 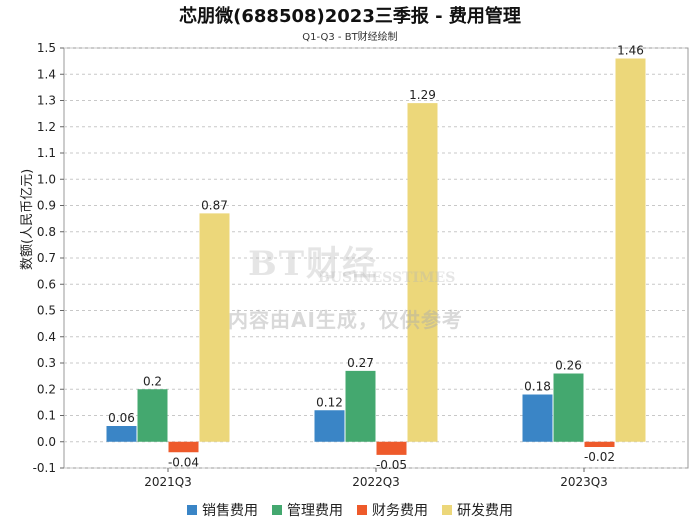 What do you see at coordinates (315, 511) in the screenshot?
I see `legend-label: 管理费用` at bounding box center [315, 511].